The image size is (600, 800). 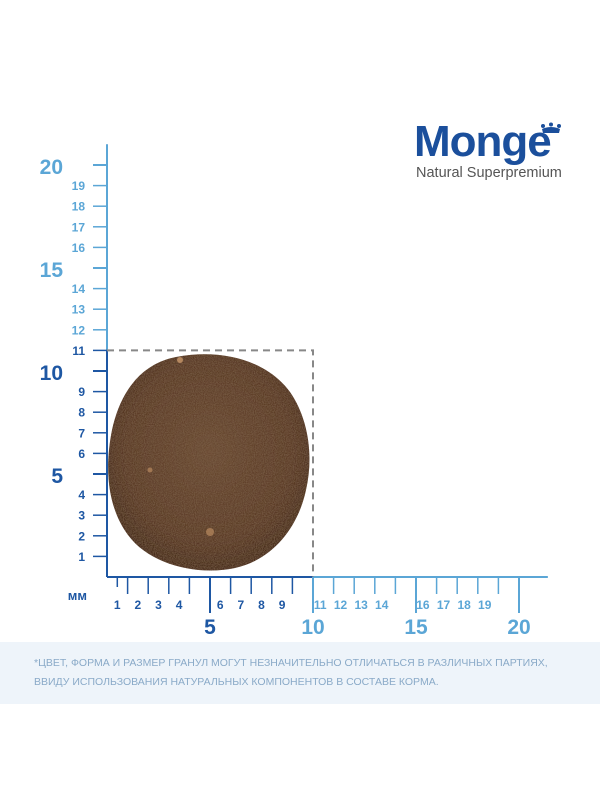 What do you see at coordinates (51, 167) in the screenshot?
I see `y-major-label: 20` at bounding box center [51, 167].